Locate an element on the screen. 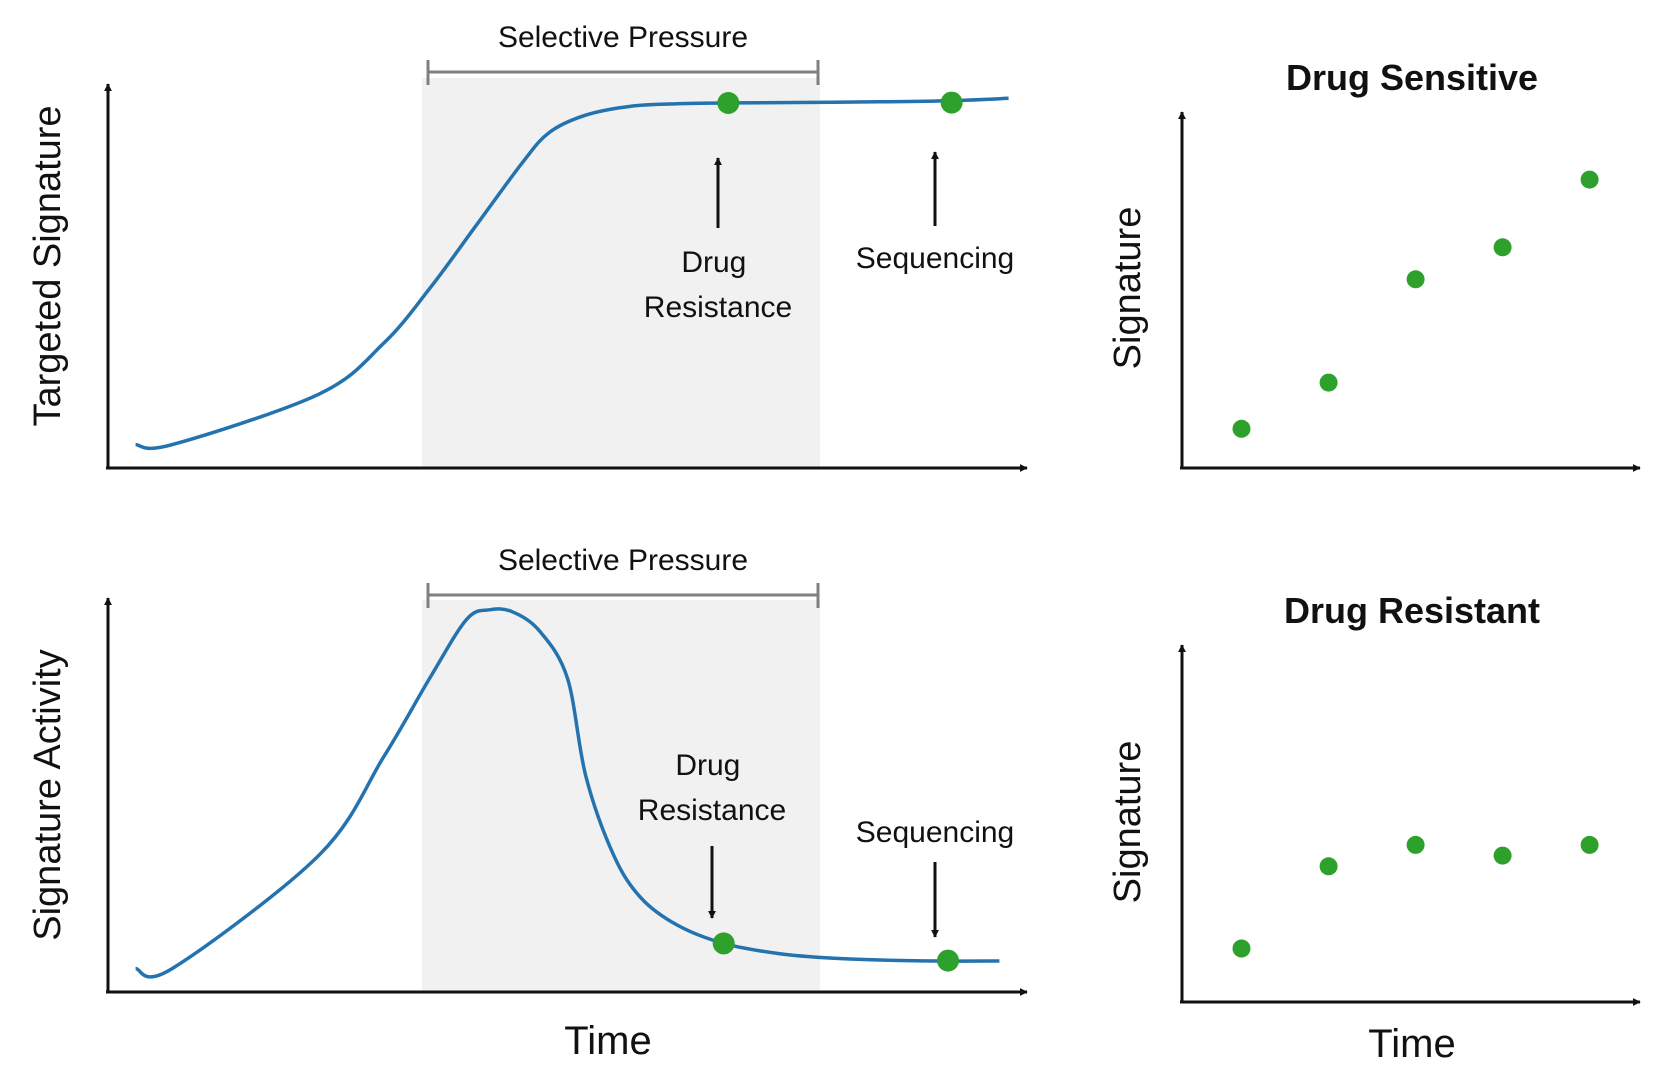  top-right-panel: Drug Sensitive Signature is located at coordinates (1374, 264).